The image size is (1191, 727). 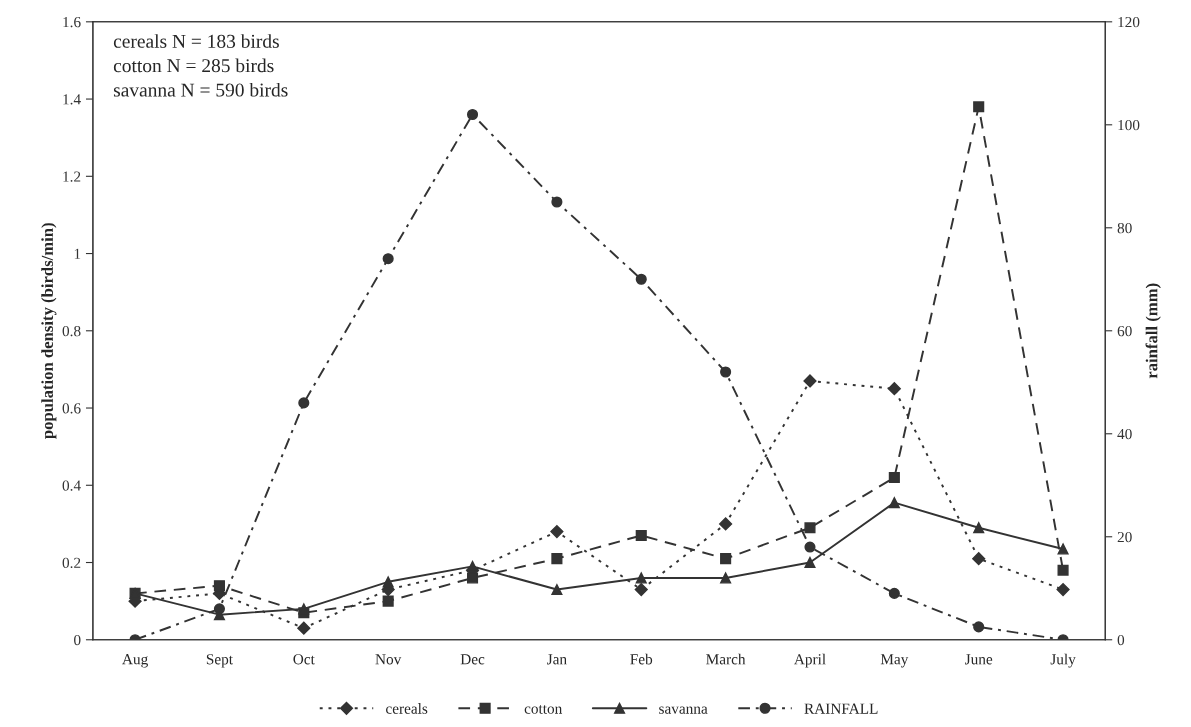 What do you see at coordinates (810, 660) in the screenshot?
I see `x-tick-label: April` at bounding box center [810, 660].